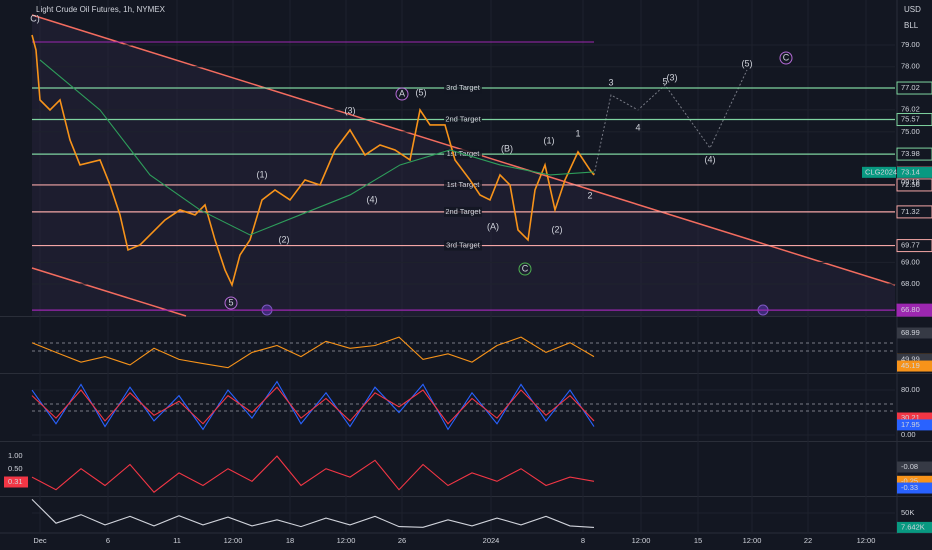 The image size is (932, 550). Describe the element at coordinates (910, 245) in the screenshot. I see `level-label: 69.77` at that location.